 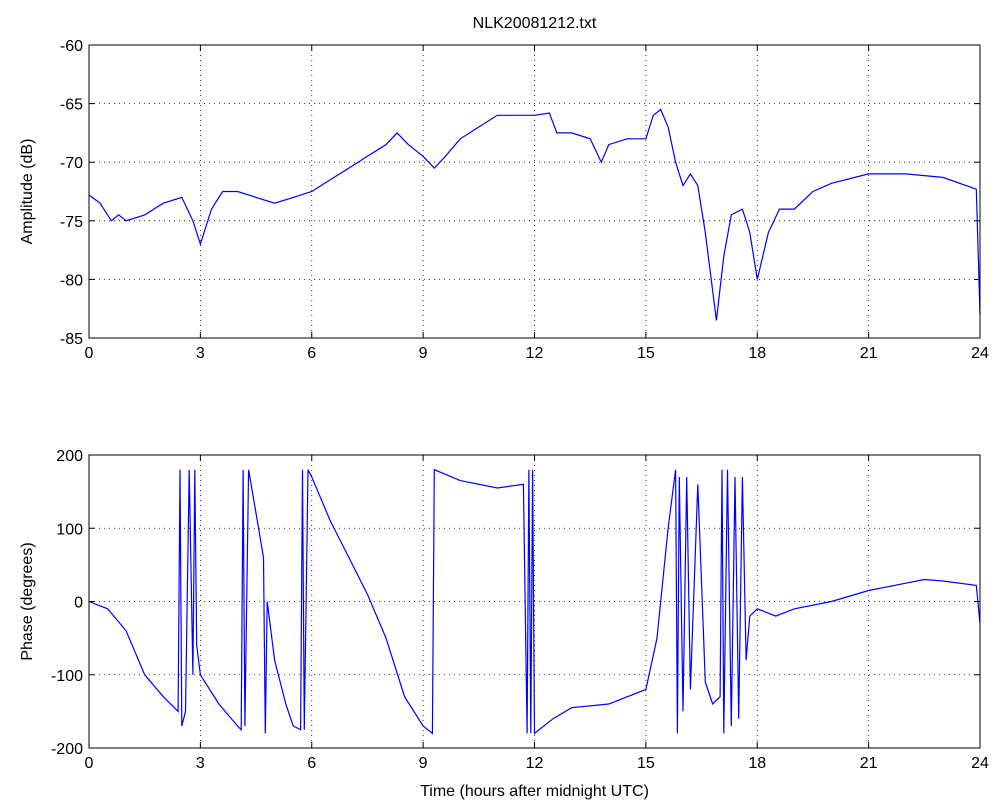 What do you see at coordinates (69, 456) in the screenshot?
I see `y-tick-label: 200` at bounding box center [69, 456].